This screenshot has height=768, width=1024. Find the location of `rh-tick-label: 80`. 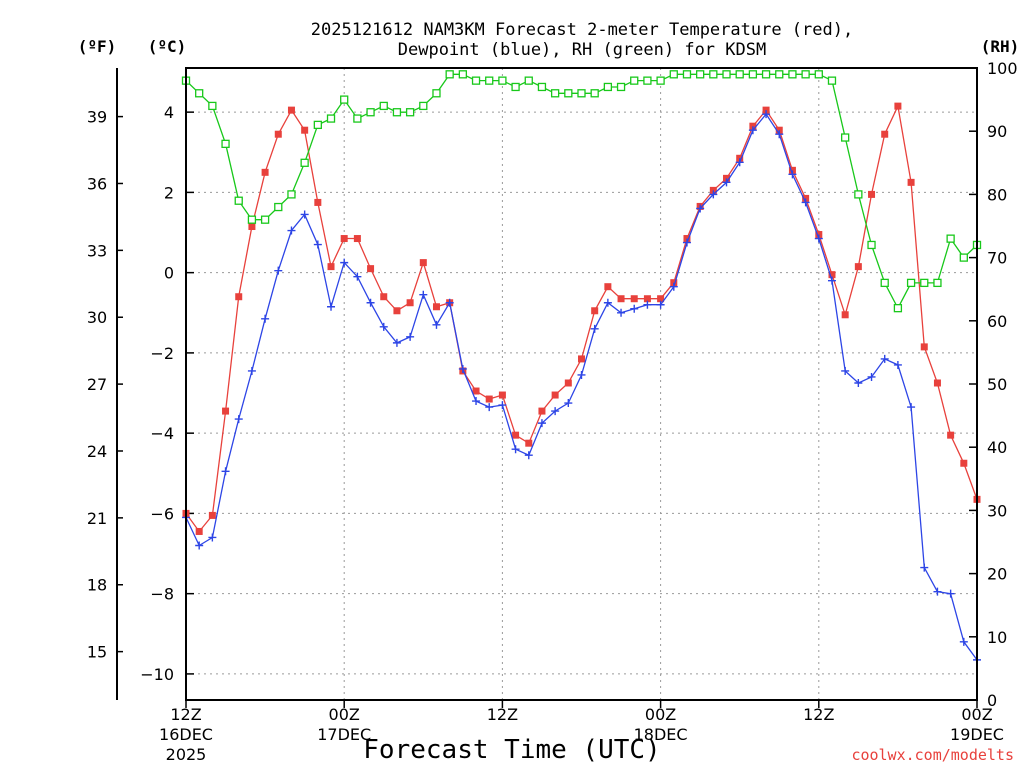

rh-tick-label: 80 is located at coordinates (997, 194).